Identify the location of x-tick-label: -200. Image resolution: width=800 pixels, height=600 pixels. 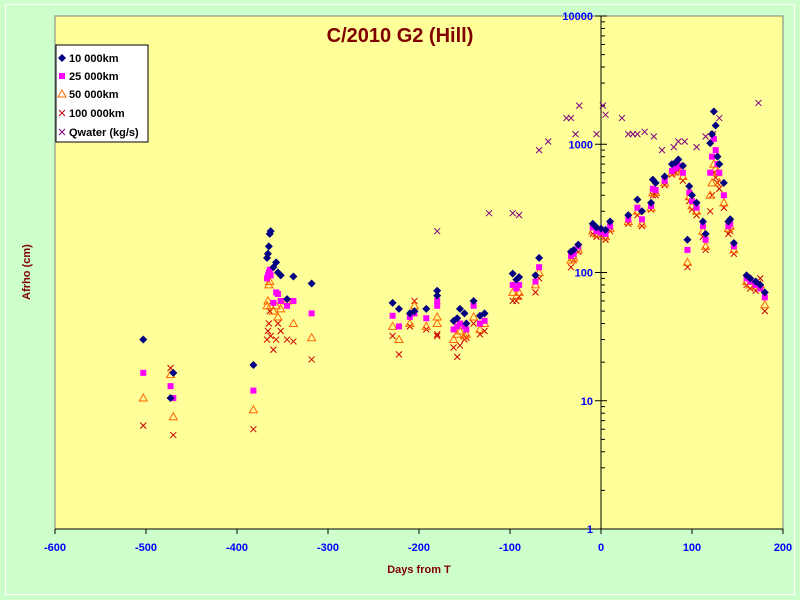
(419, 548).